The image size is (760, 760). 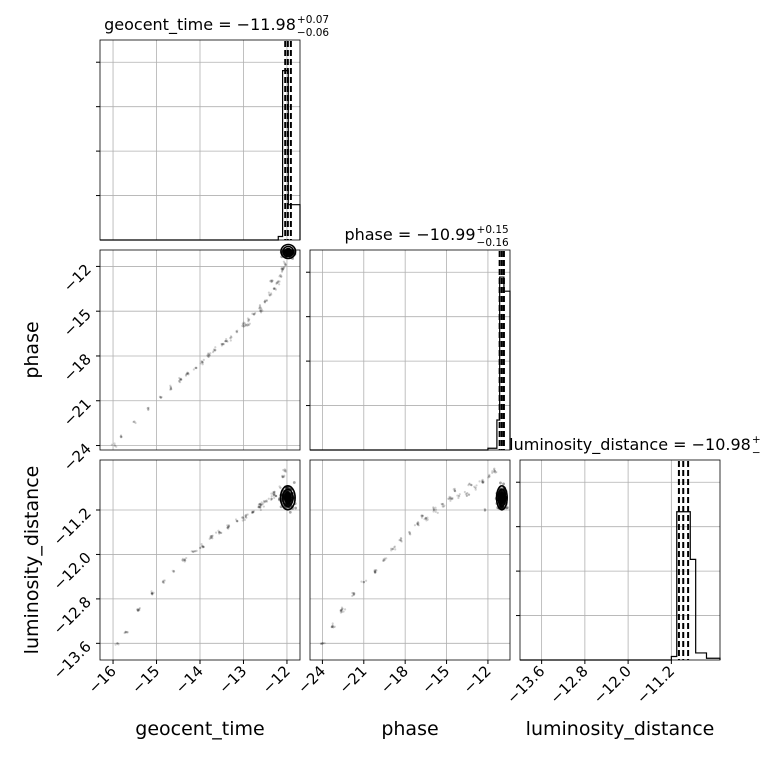 What do you see at coordinates (394, 679) in the screenshot?
I see `x-tick-label: −18` at bounding box center [394, 679].